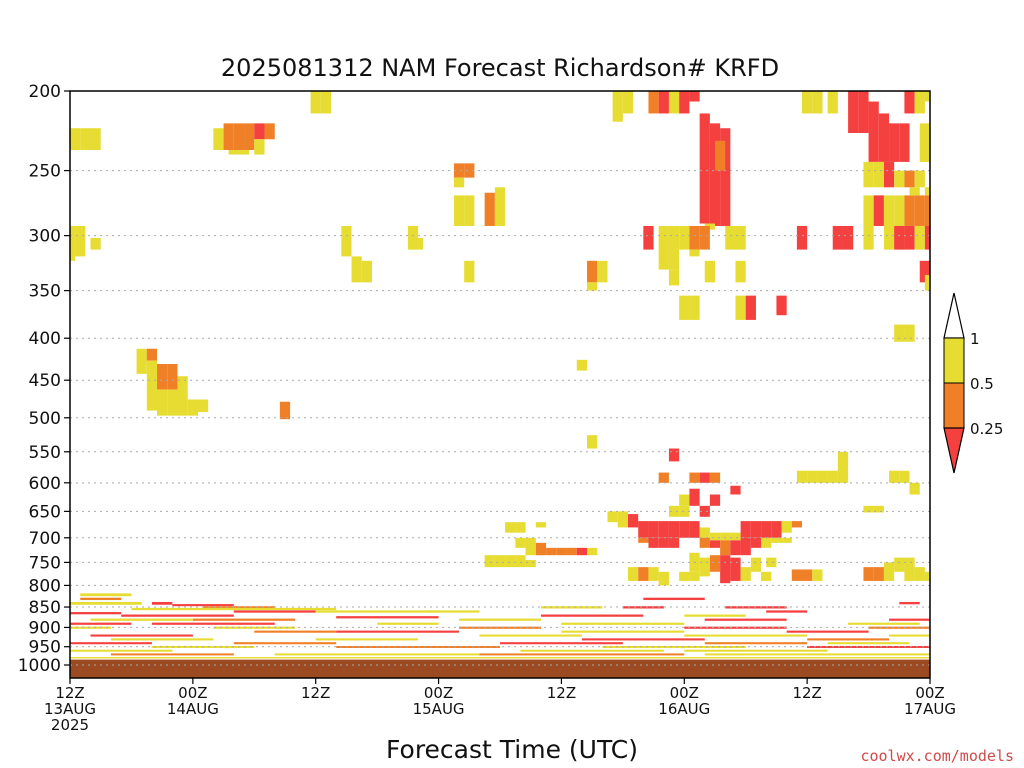 Image resolution: width=1024 pixels, height=768 pixels. I want to click on x-tick-label: 12Z, so click(69, 693).